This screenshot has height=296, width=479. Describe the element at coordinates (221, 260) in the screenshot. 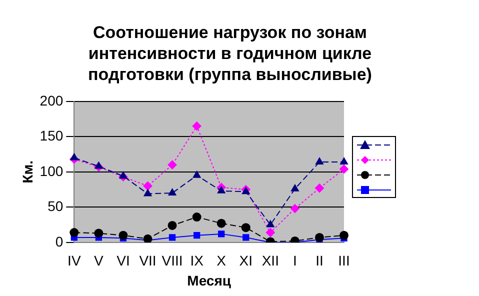

I see `x-tick-label: X` at that location.